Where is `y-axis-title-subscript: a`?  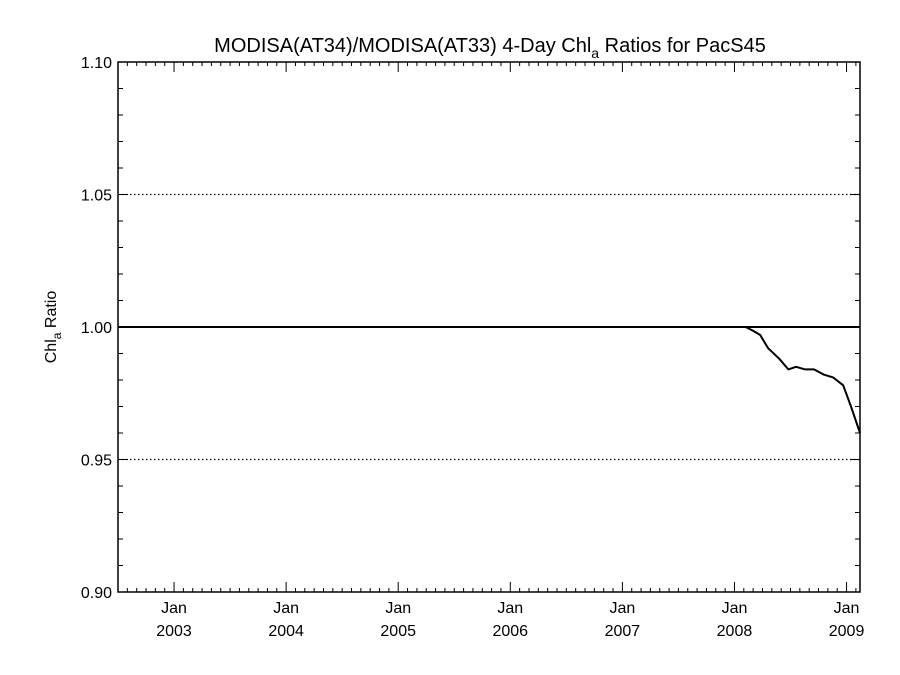
y-axis-title-subscript: a is located at coordinates (57, 335).